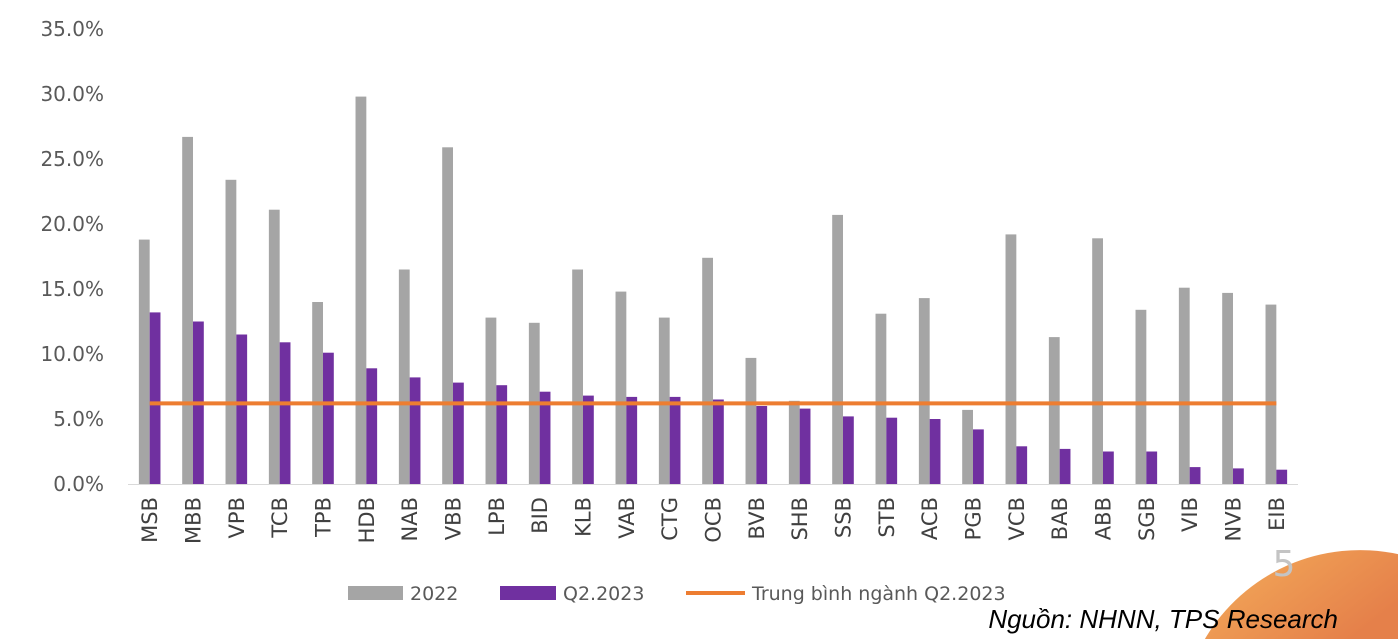 This screenshot has width=1398, height=639. I want to click on bar-q2-2023-msb, so click(155, 398).